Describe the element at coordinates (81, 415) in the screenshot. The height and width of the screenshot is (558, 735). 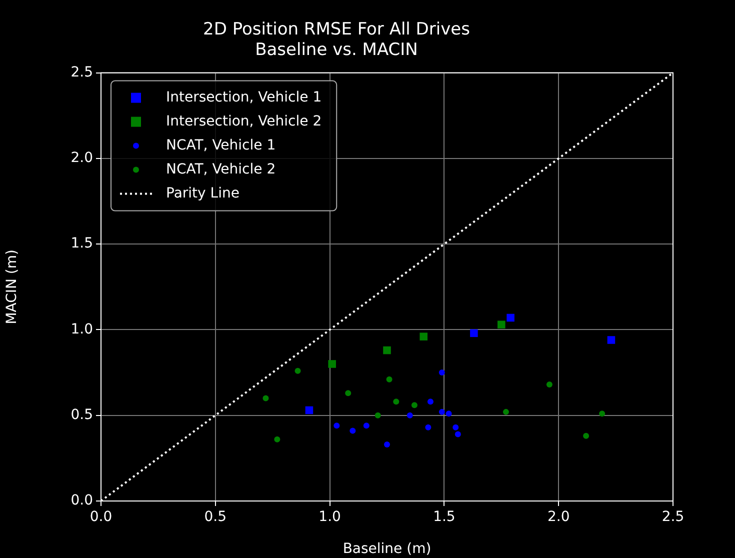
I see `y-tick-label: 0.5` at that location.